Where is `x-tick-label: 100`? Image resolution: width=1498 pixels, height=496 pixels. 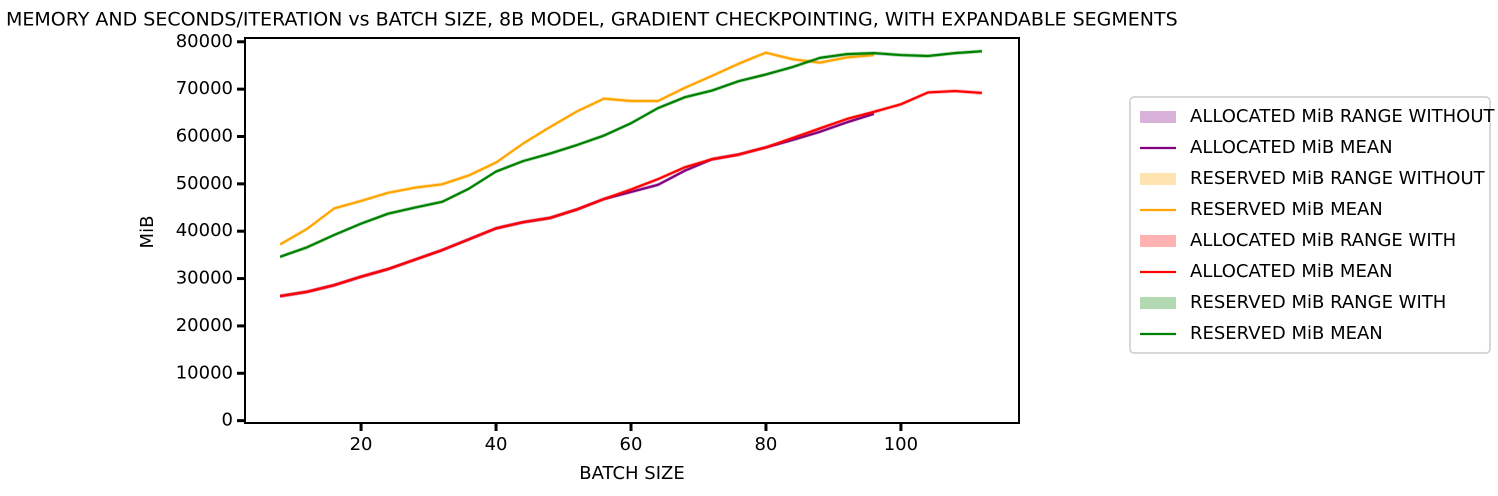 x-tick-label: 100 is located at coordinates (901, 444).